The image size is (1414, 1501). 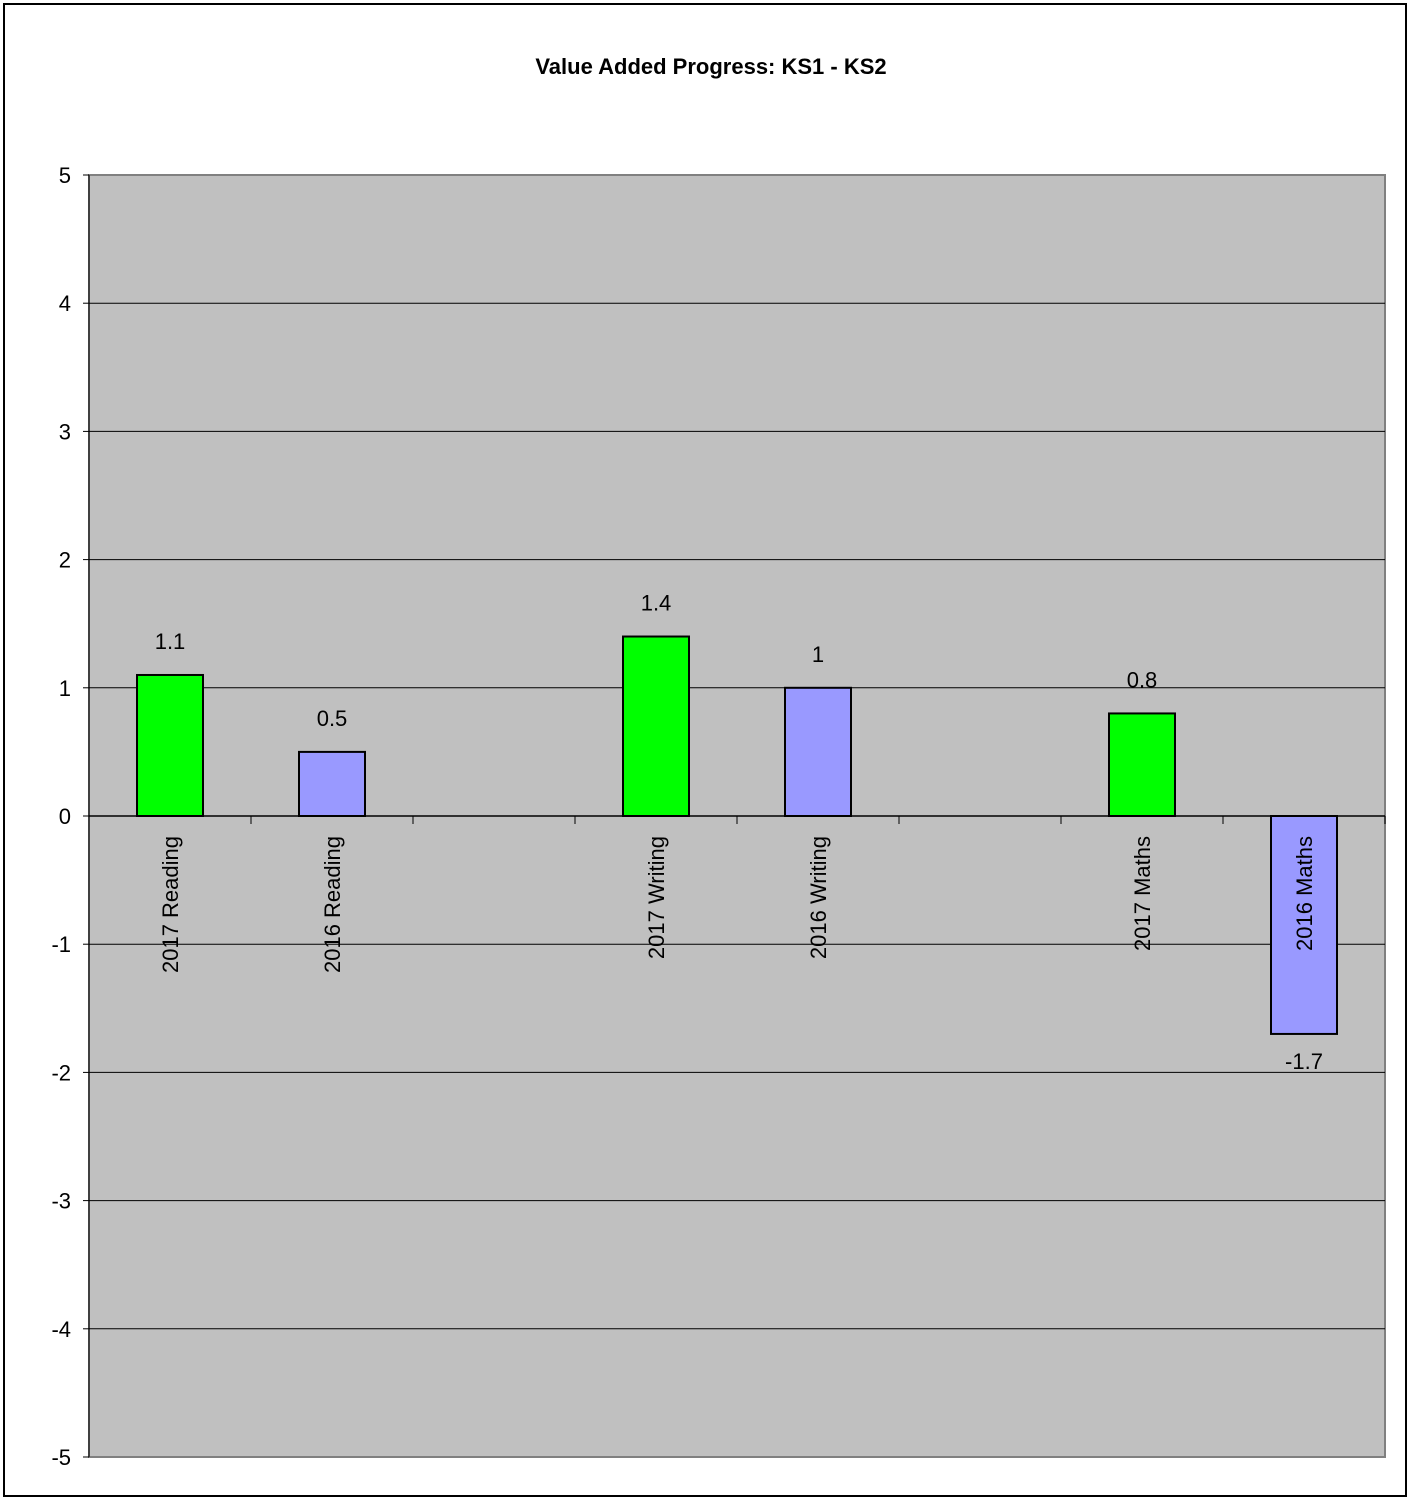 What do you see at coordinates (656, 897) in the screenshot?
I see `category-label: 2017 Writing` at bounding box center [656, 897].